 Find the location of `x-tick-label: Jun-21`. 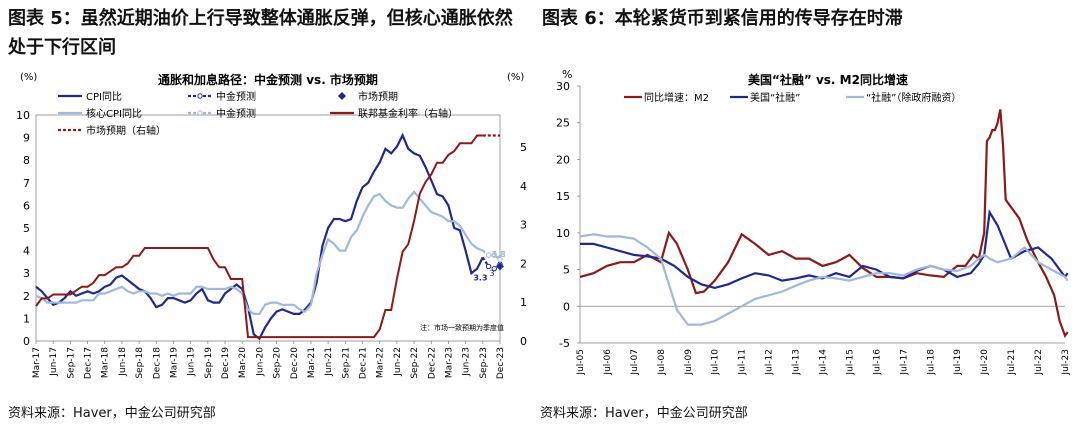

x-tick-label: Jun-21 is located at coordinates (329, 362).